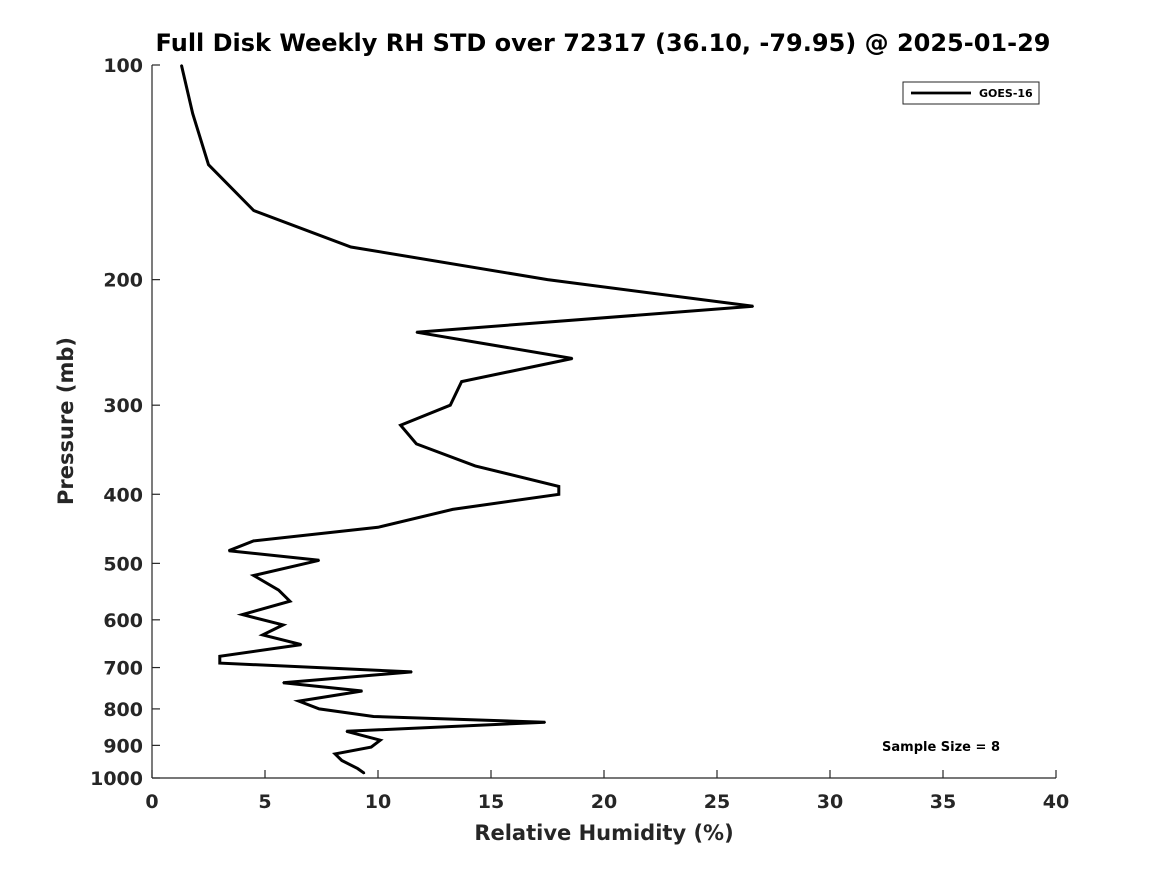  I want to click on x-tick-label: 10, so click(378, 802).